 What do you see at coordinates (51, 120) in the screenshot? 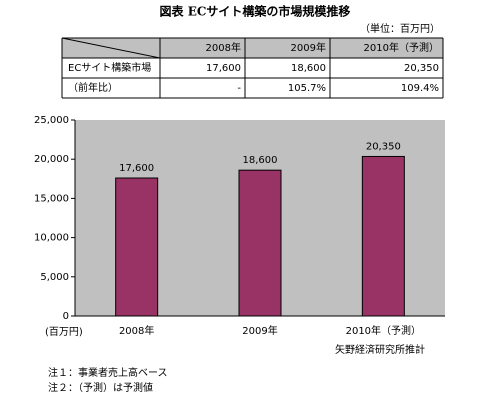
I see `y-tick-label: 25,000` at bounding box center [51, 120].